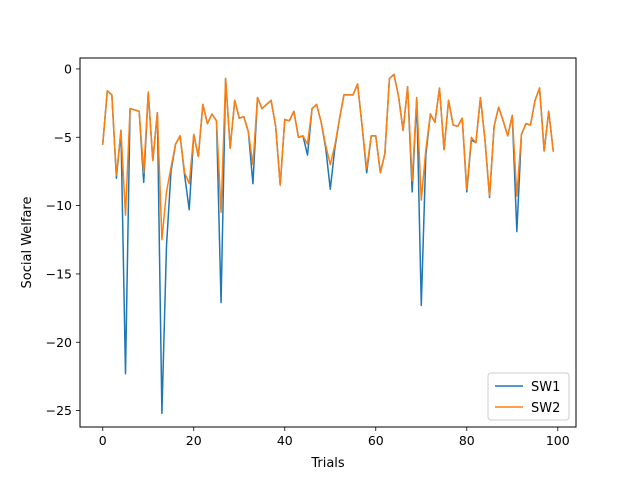 The height and width of the screenshot is (480, 640). What do you see at coordinates (545, 408) in the screenshot?
I see `legend-label-sw2: SW2` at bounding box center [545, 408].